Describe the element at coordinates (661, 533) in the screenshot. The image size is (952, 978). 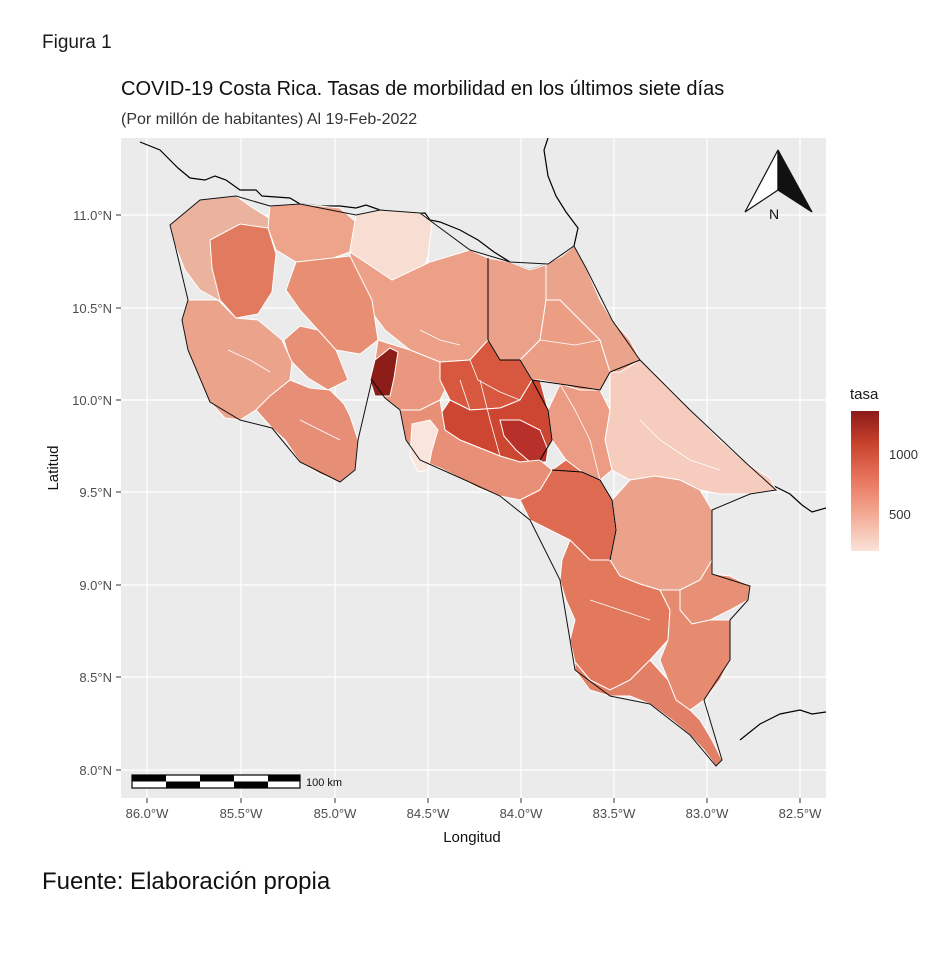
I see `region-buenos-aires` at that location.